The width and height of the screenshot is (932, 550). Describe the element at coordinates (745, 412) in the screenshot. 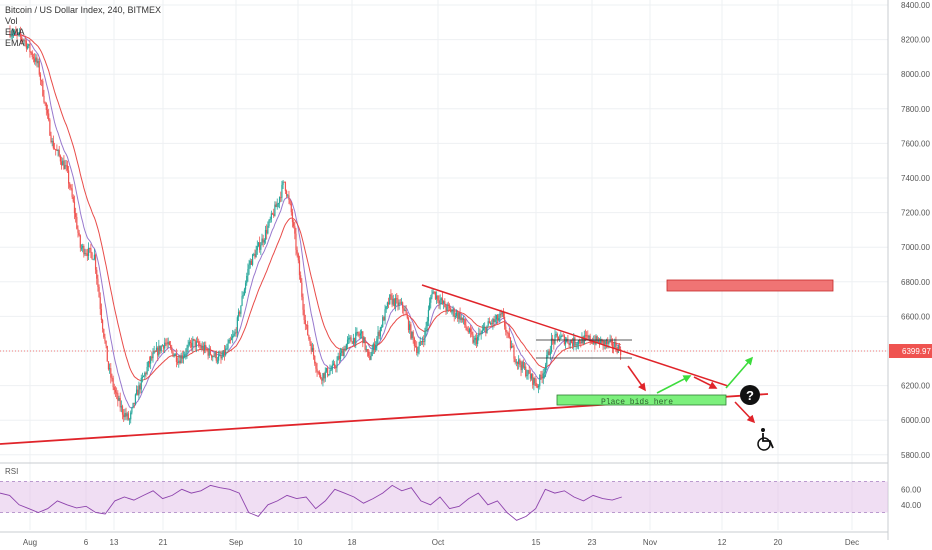

I see `red-arrow-down` at that location.